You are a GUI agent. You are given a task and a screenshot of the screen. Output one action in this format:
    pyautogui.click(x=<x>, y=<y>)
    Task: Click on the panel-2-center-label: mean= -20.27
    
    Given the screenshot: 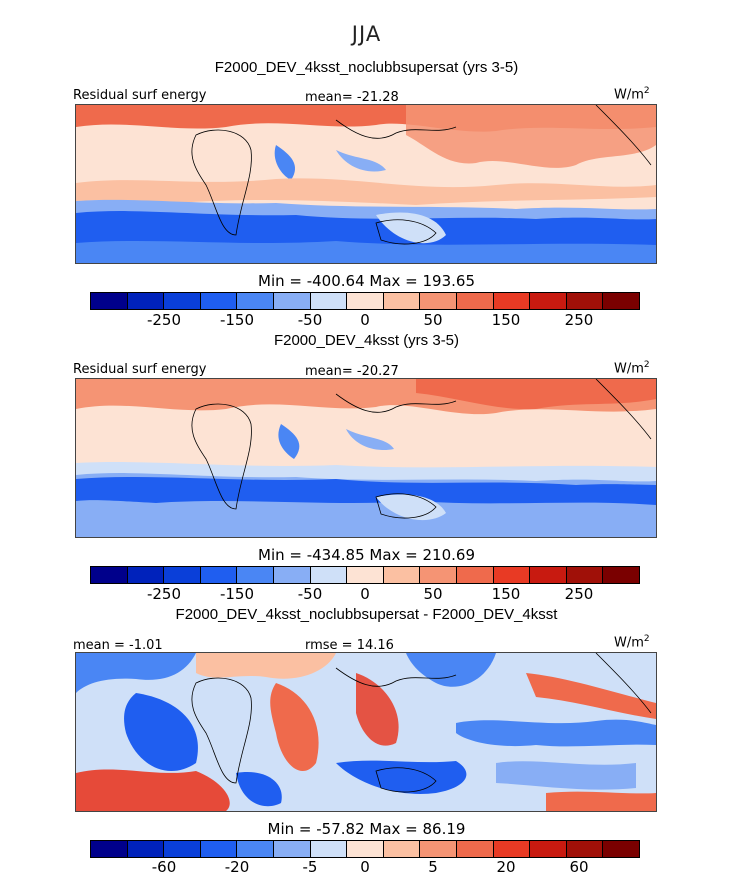 What is the action you would take?
    pyautogui.click(x=352, y=371)
    